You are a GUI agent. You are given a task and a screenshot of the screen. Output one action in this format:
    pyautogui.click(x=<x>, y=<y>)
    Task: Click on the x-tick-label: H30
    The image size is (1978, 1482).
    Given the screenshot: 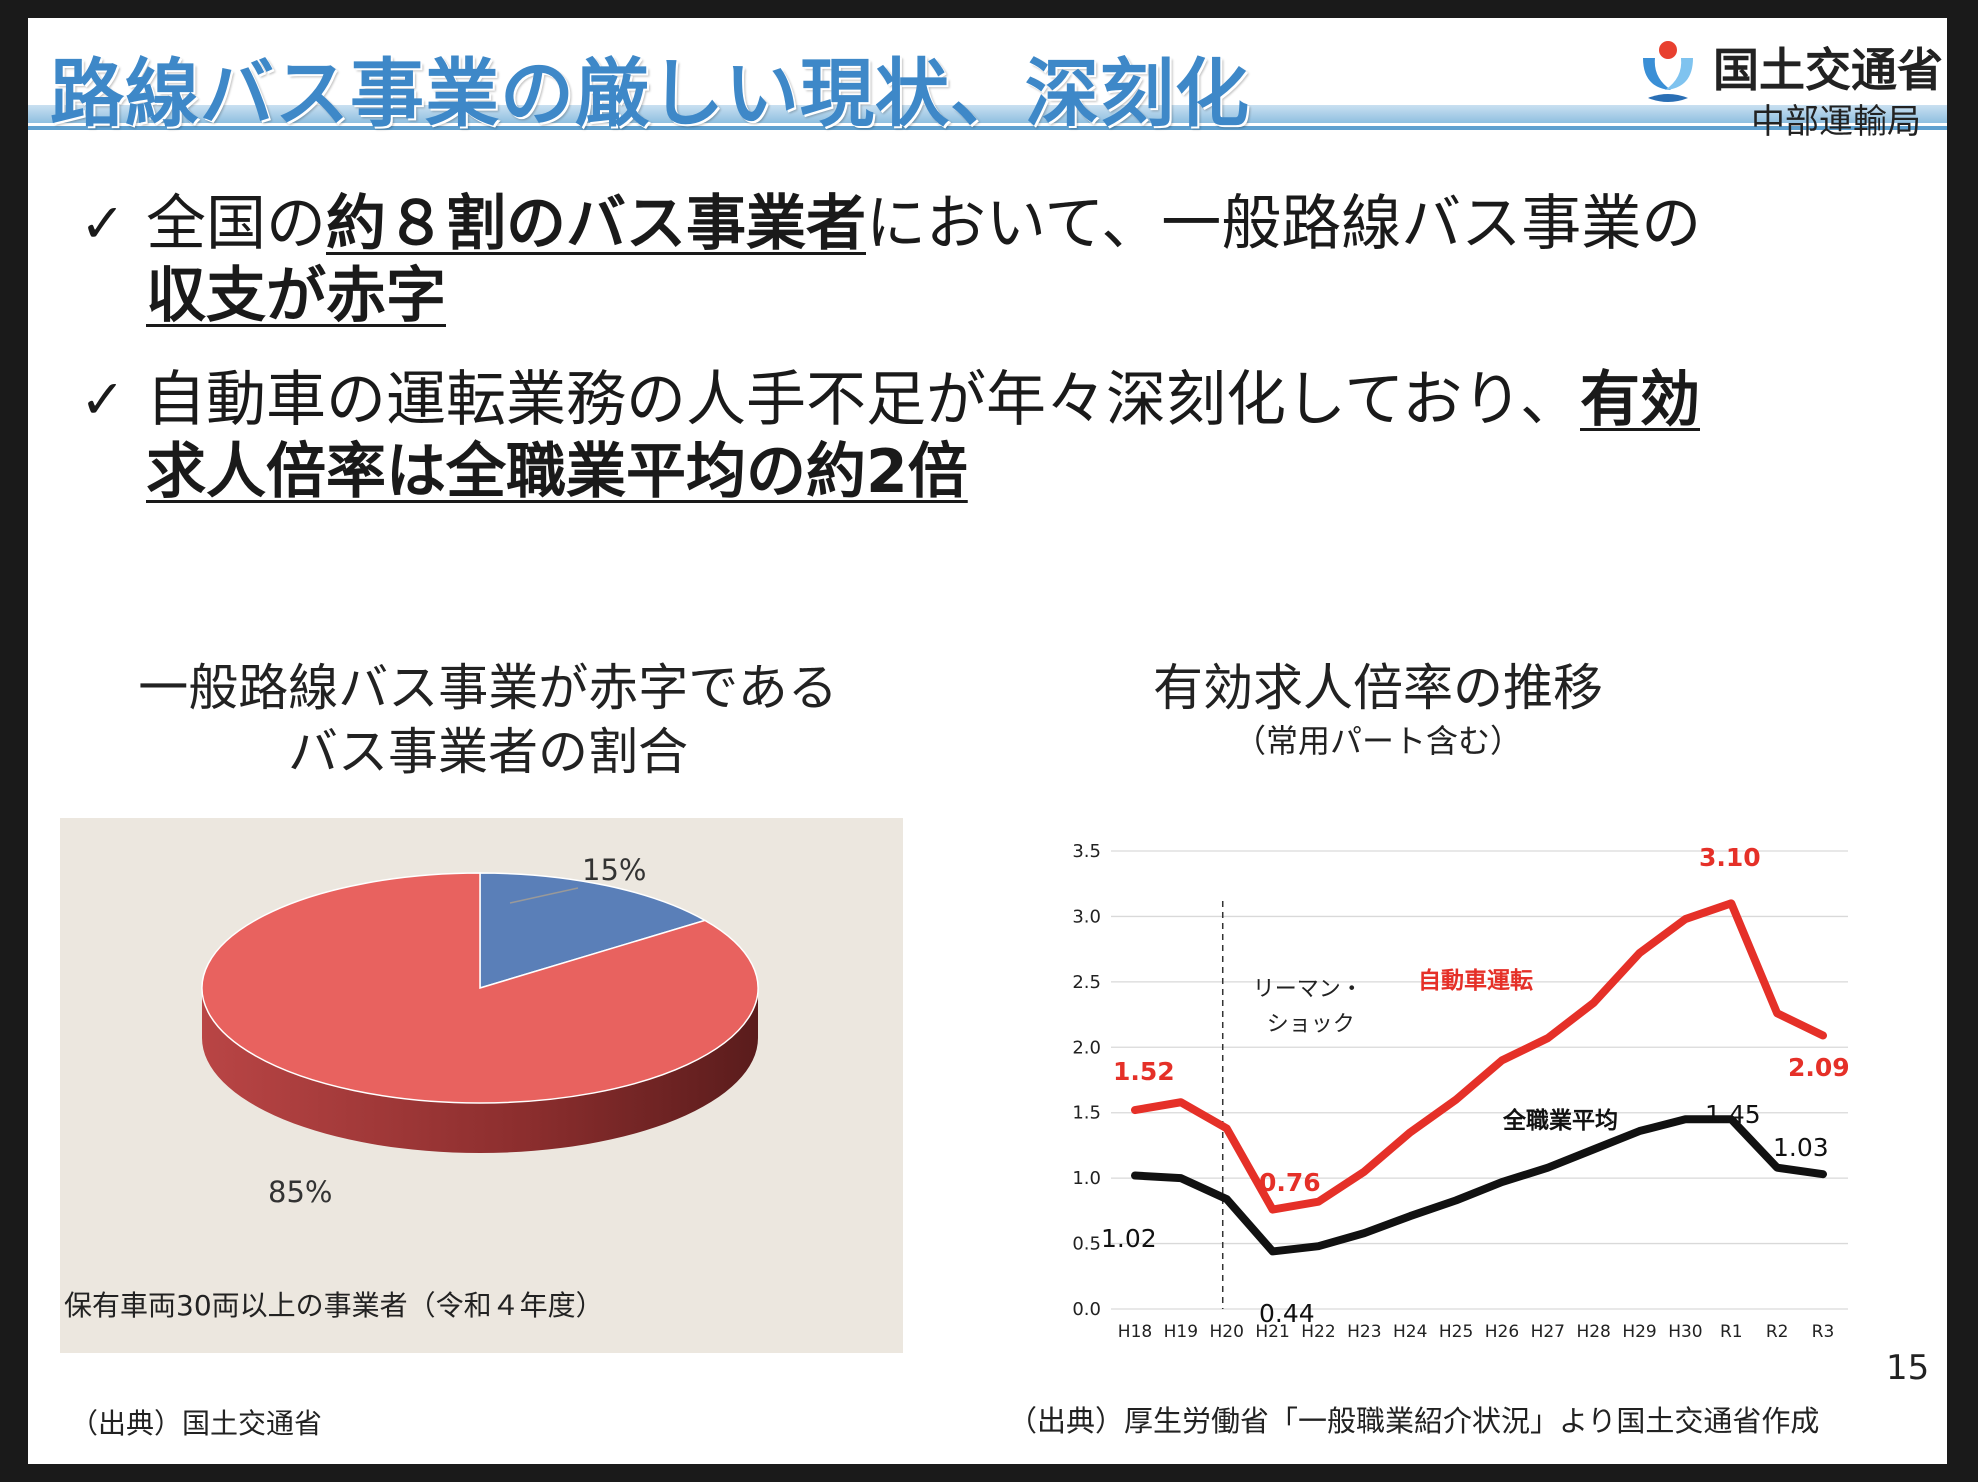 What is the action you would take?
    pyautogui.click(x=1685, y=1332)
    